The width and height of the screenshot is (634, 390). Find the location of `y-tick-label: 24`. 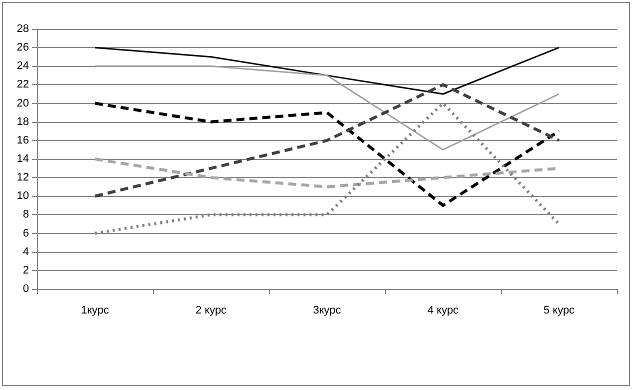

y-tick-label: 24 is located at coordinates (22, 66).